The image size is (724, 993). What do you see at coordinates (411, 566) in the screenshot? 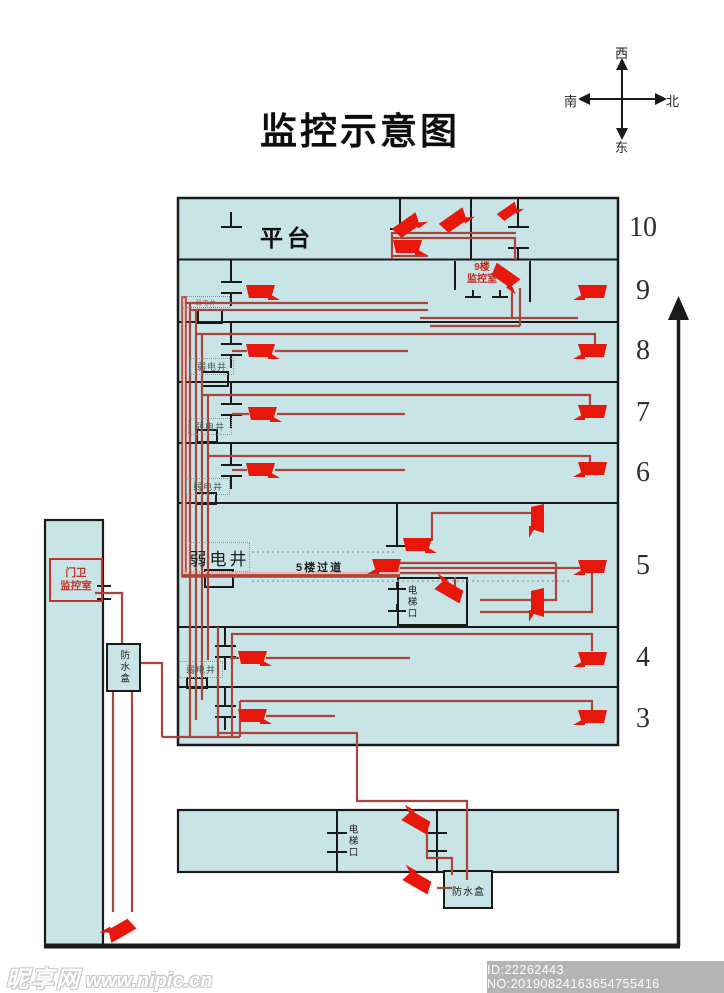
I see `dotted-guides` at bounding box center [411, 566].